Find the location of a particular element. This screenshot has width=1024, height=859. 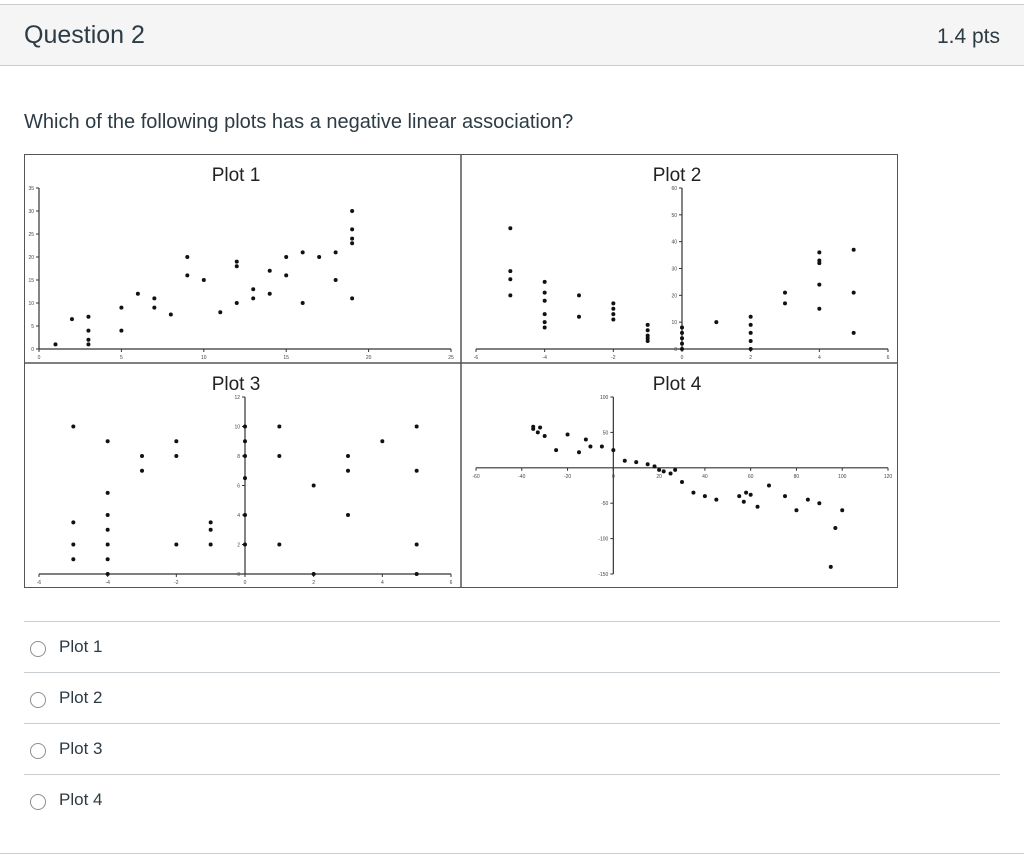

answer-option-plot-3: Plot 3 is located at coordinates (512, 748).